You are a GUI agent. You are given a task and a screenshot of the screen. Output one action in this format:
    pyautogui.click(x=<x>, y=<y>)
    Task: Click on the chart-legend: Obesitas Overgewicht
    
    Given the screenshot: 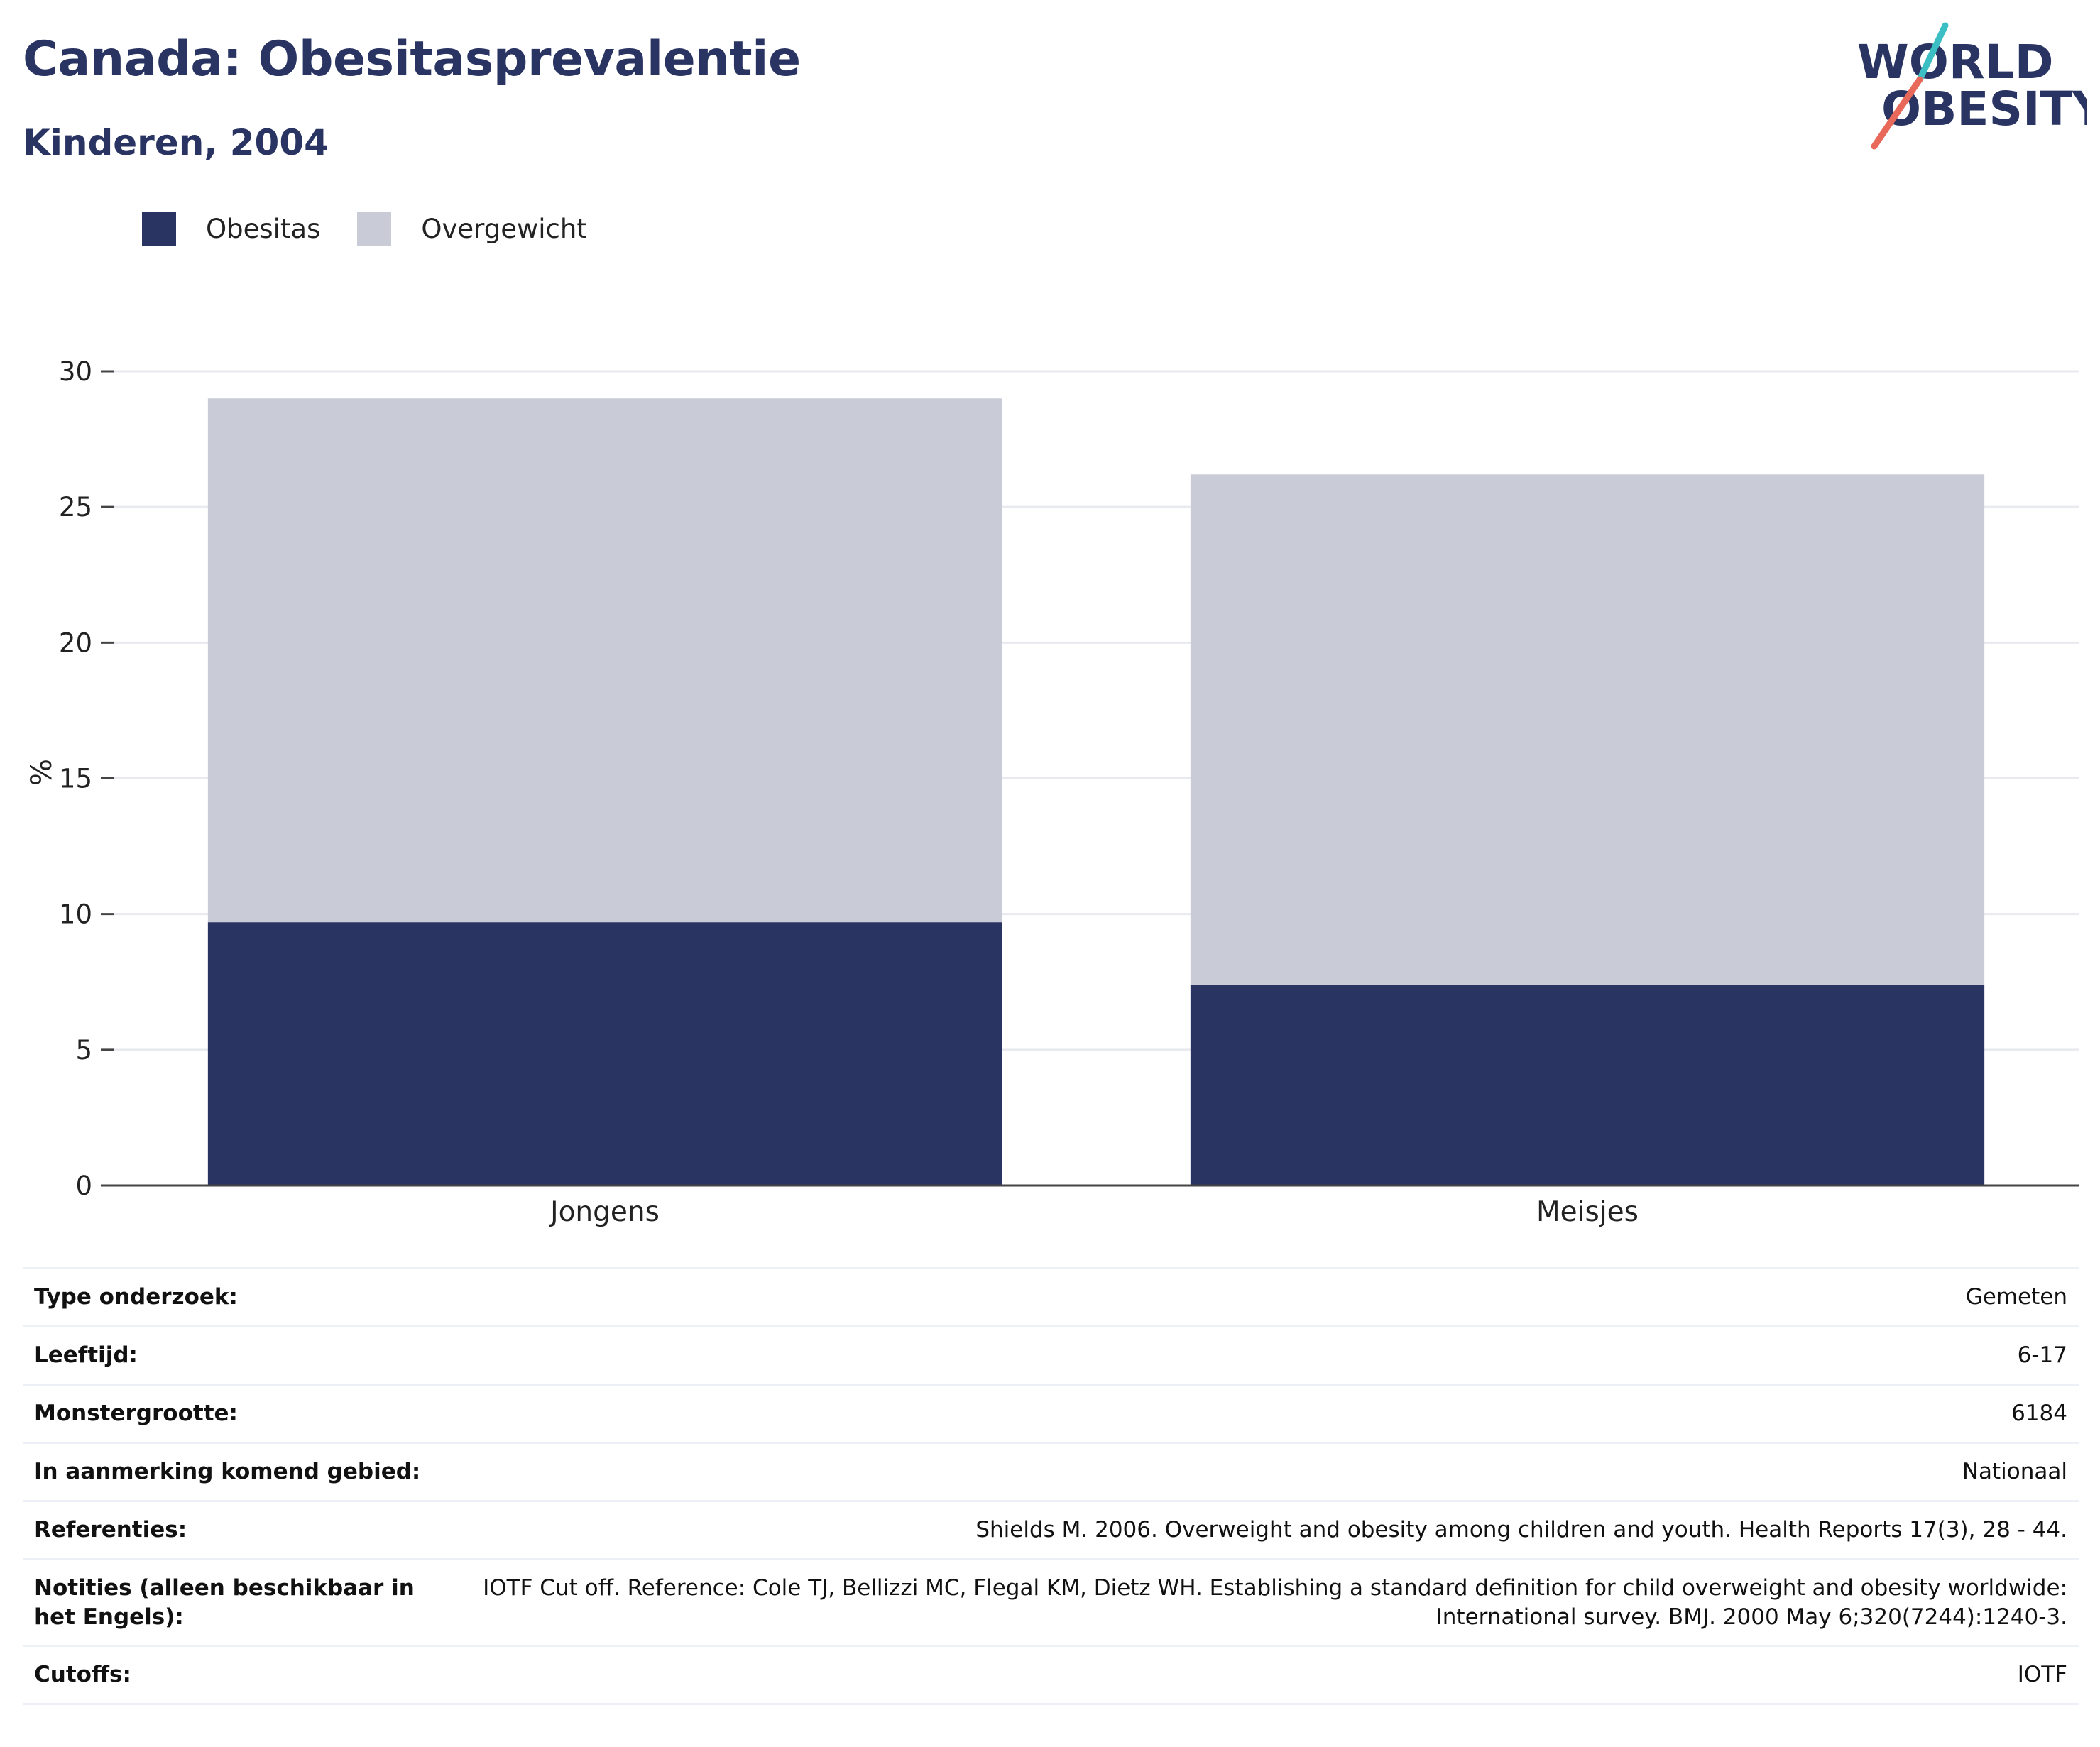 What is the action you would take?
    pyautogui.click(x=383, y=229)
    